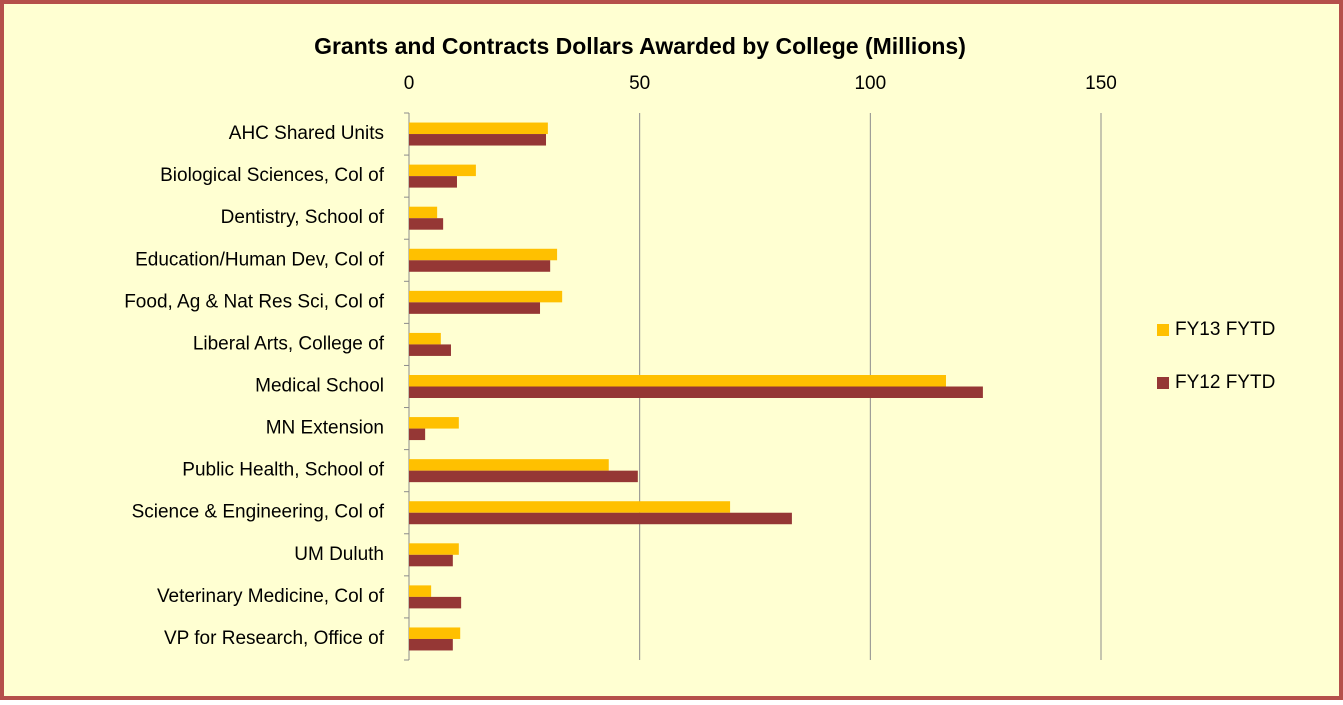  Describe the element at coordinates (1225, 382) in the screenshot. I see `legend-label: FY12 FYTD` at that location.